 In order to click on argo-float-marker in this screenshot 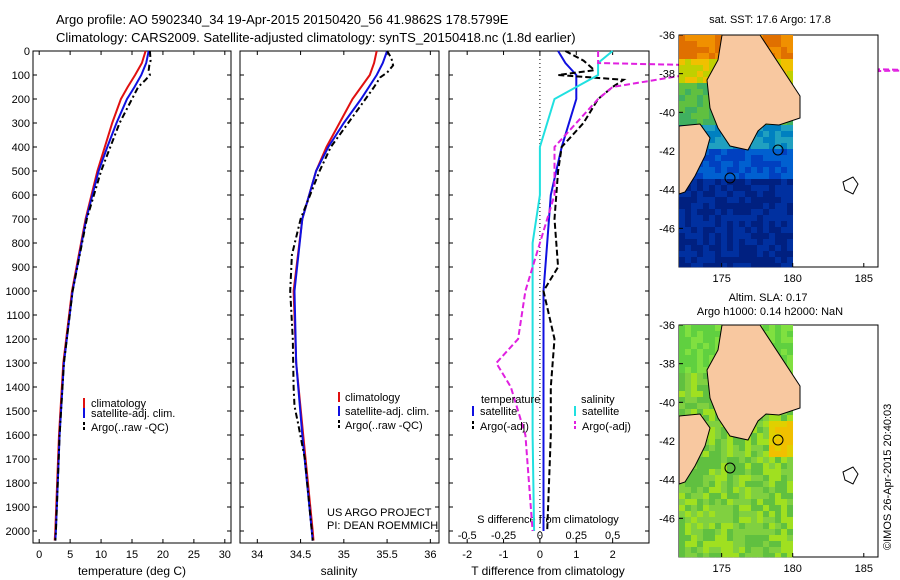, I will do `click(778, 150)`.